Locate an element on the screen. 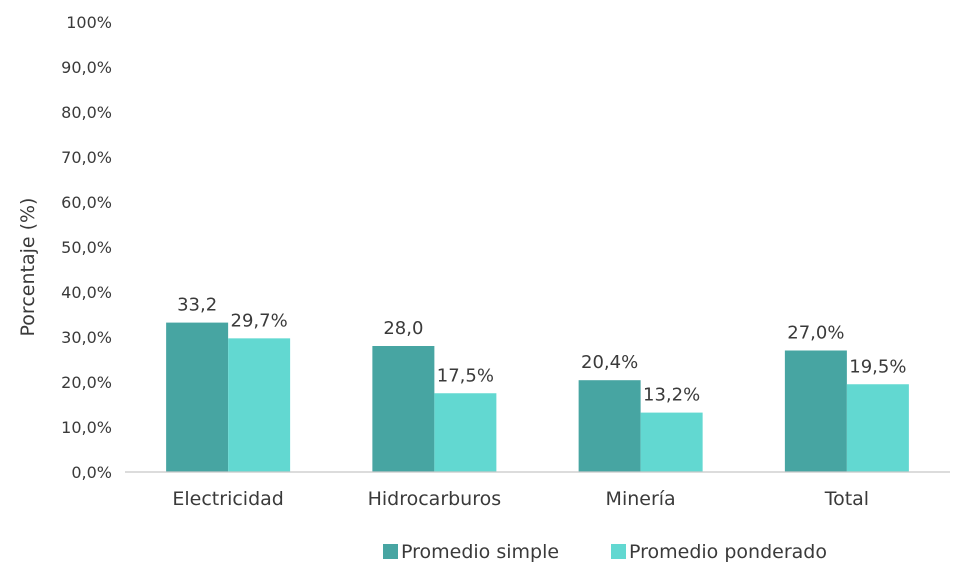  y-axis-title: Porcentaje (%) is located at coordinates (28, 267).